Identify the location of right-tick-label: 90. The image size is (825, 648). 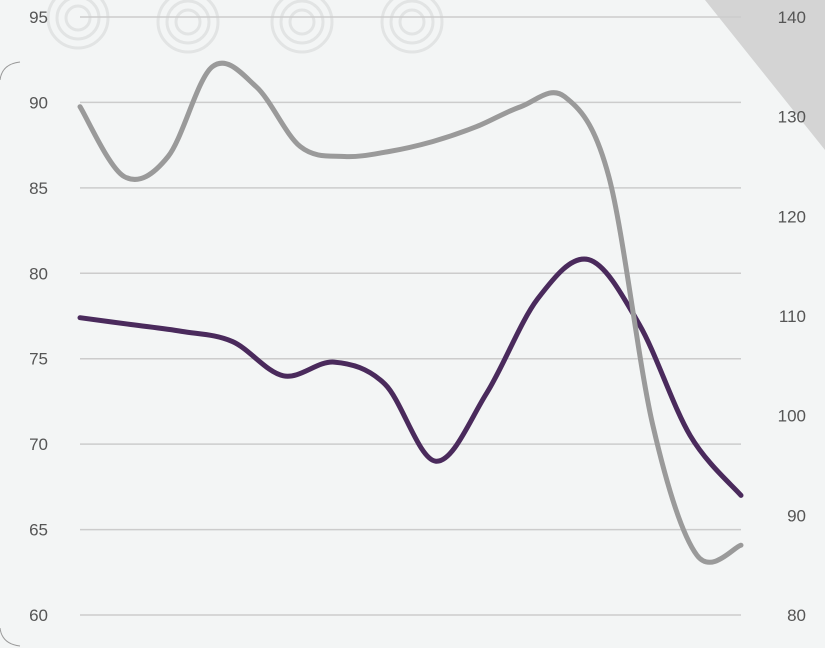
(796, 515).